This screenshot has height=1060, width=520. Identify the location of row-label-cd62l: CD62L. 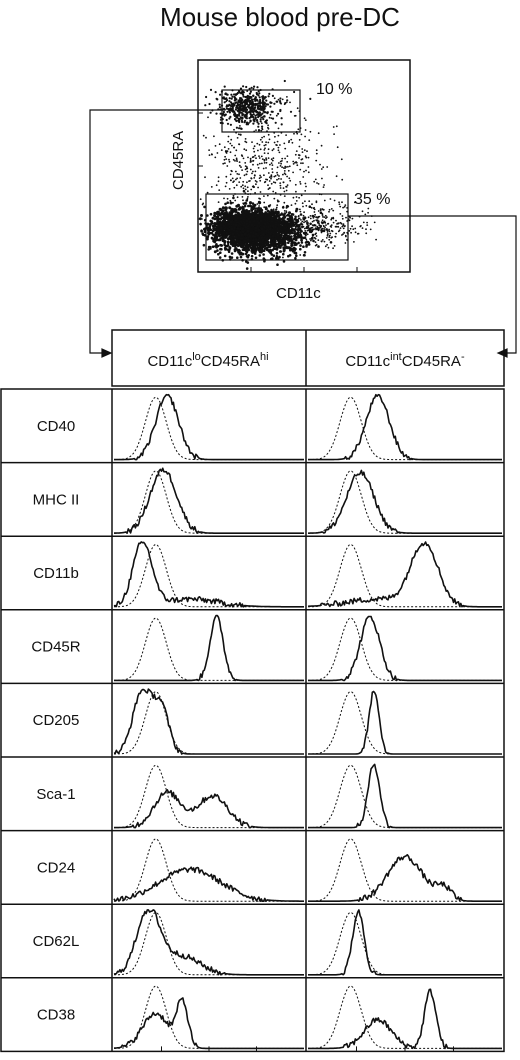
(56, 941).